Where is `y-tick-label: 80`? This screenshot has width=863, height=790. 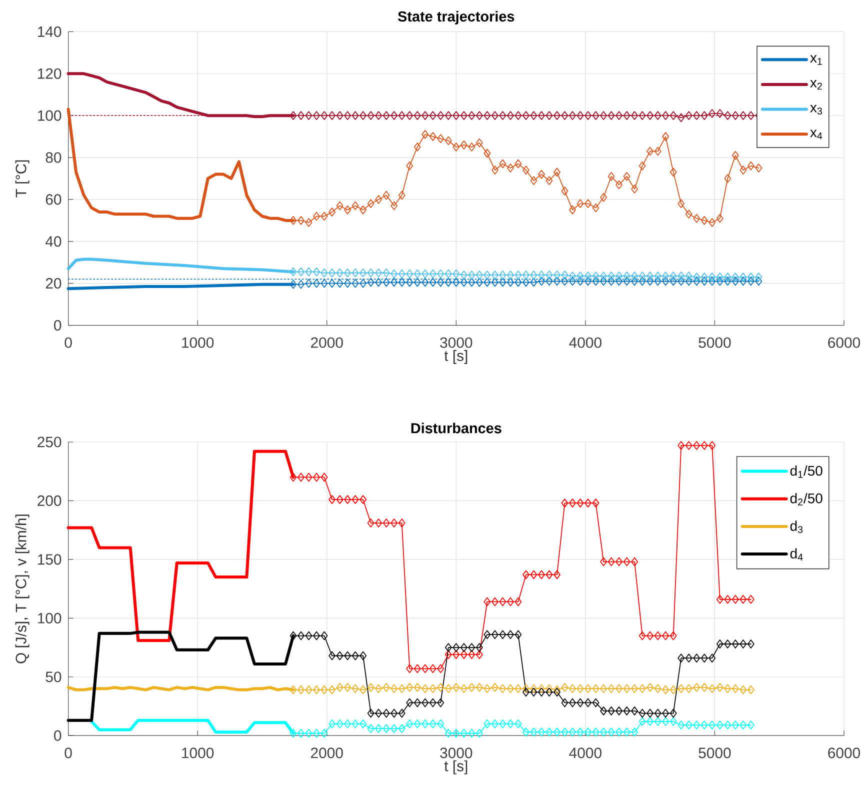
y-tick-label: 80 is located at coordinates (54, 157).